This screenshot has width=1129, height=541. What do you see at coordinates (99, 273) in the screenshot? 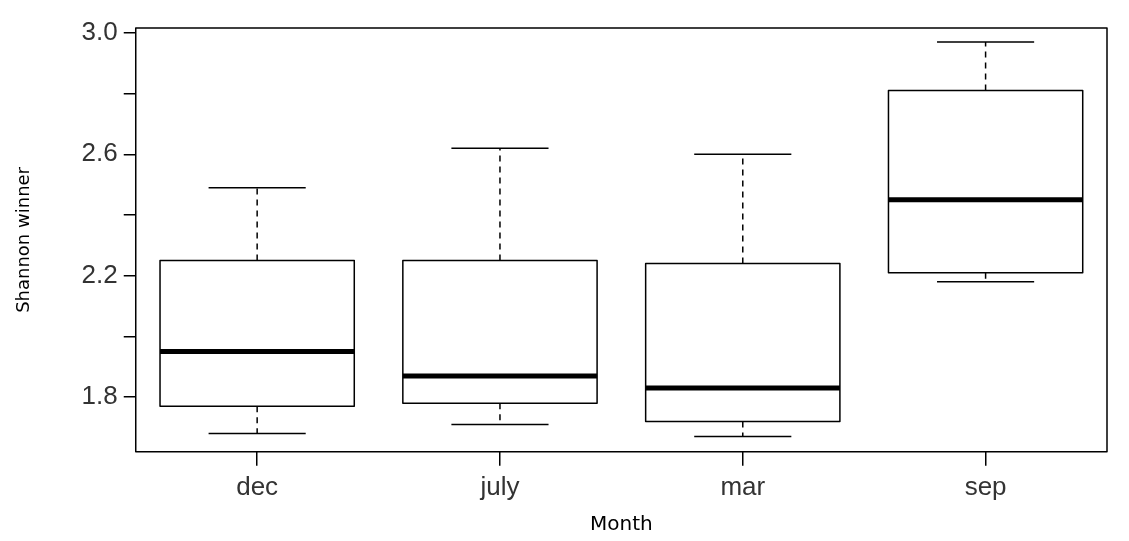
I see `y-tick-label: 2.2` at bounding box center [99, 273].